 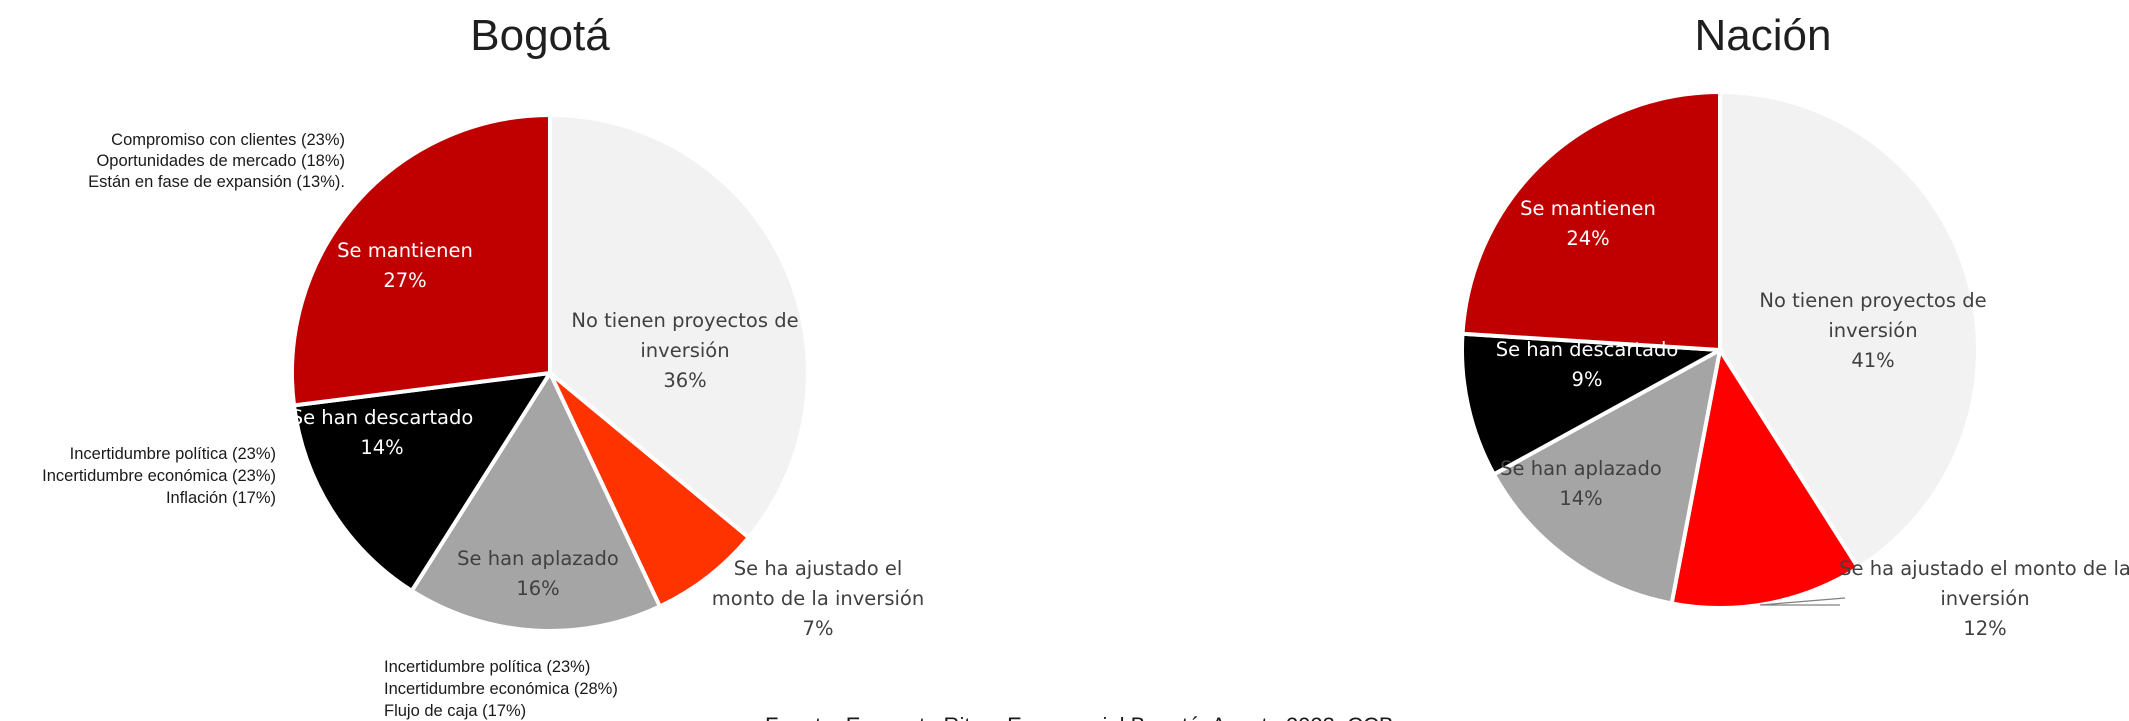 I want to click on slice-label: Se ha ajustado el monto de la inversión 7%, so click(x=818, y=598).